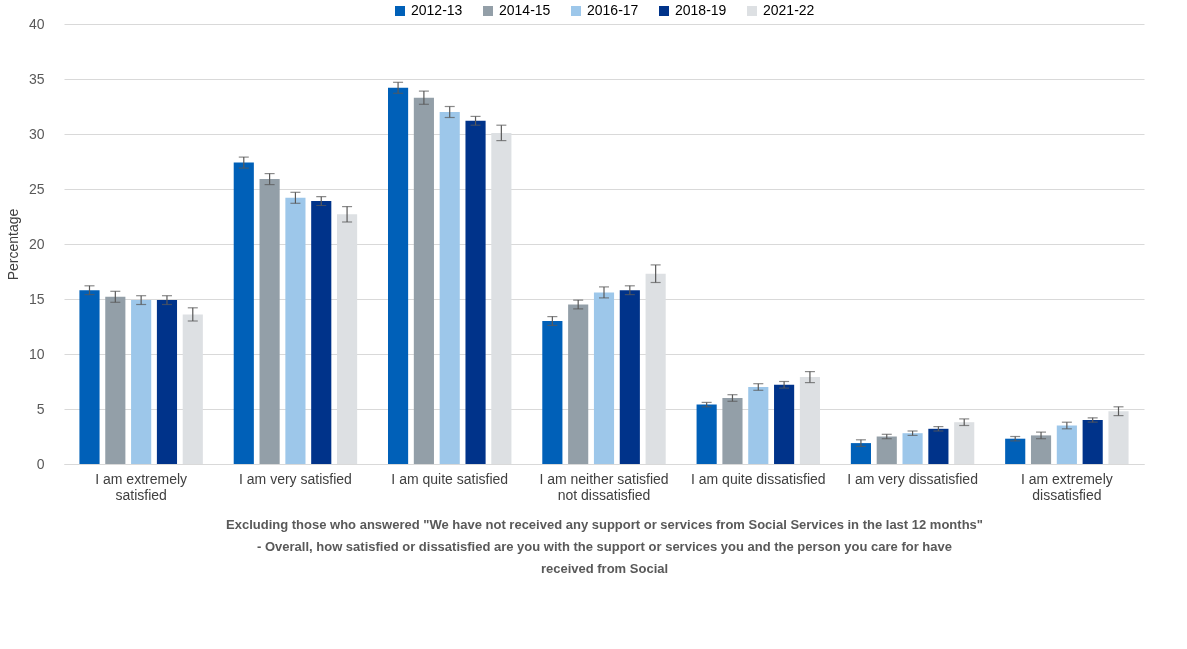 The height and width of the screenshot is (649, 1187). Describe the element at coordinates (40, 408) in the screenshot. I see `y-tick-label: 5` at that location.